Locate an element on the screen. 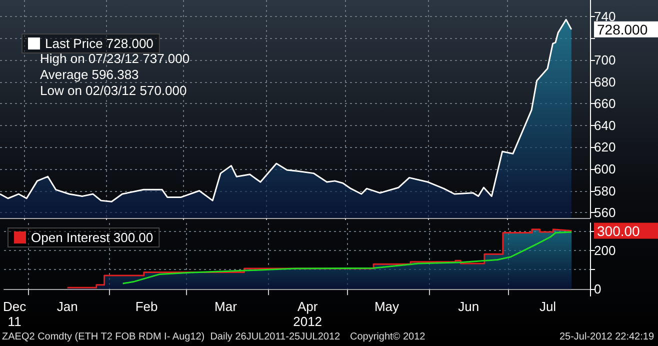 Image resolution: width=658 pixels, height=346 pixels. y-tick-label: 660 is located at coordinates (605, 104).